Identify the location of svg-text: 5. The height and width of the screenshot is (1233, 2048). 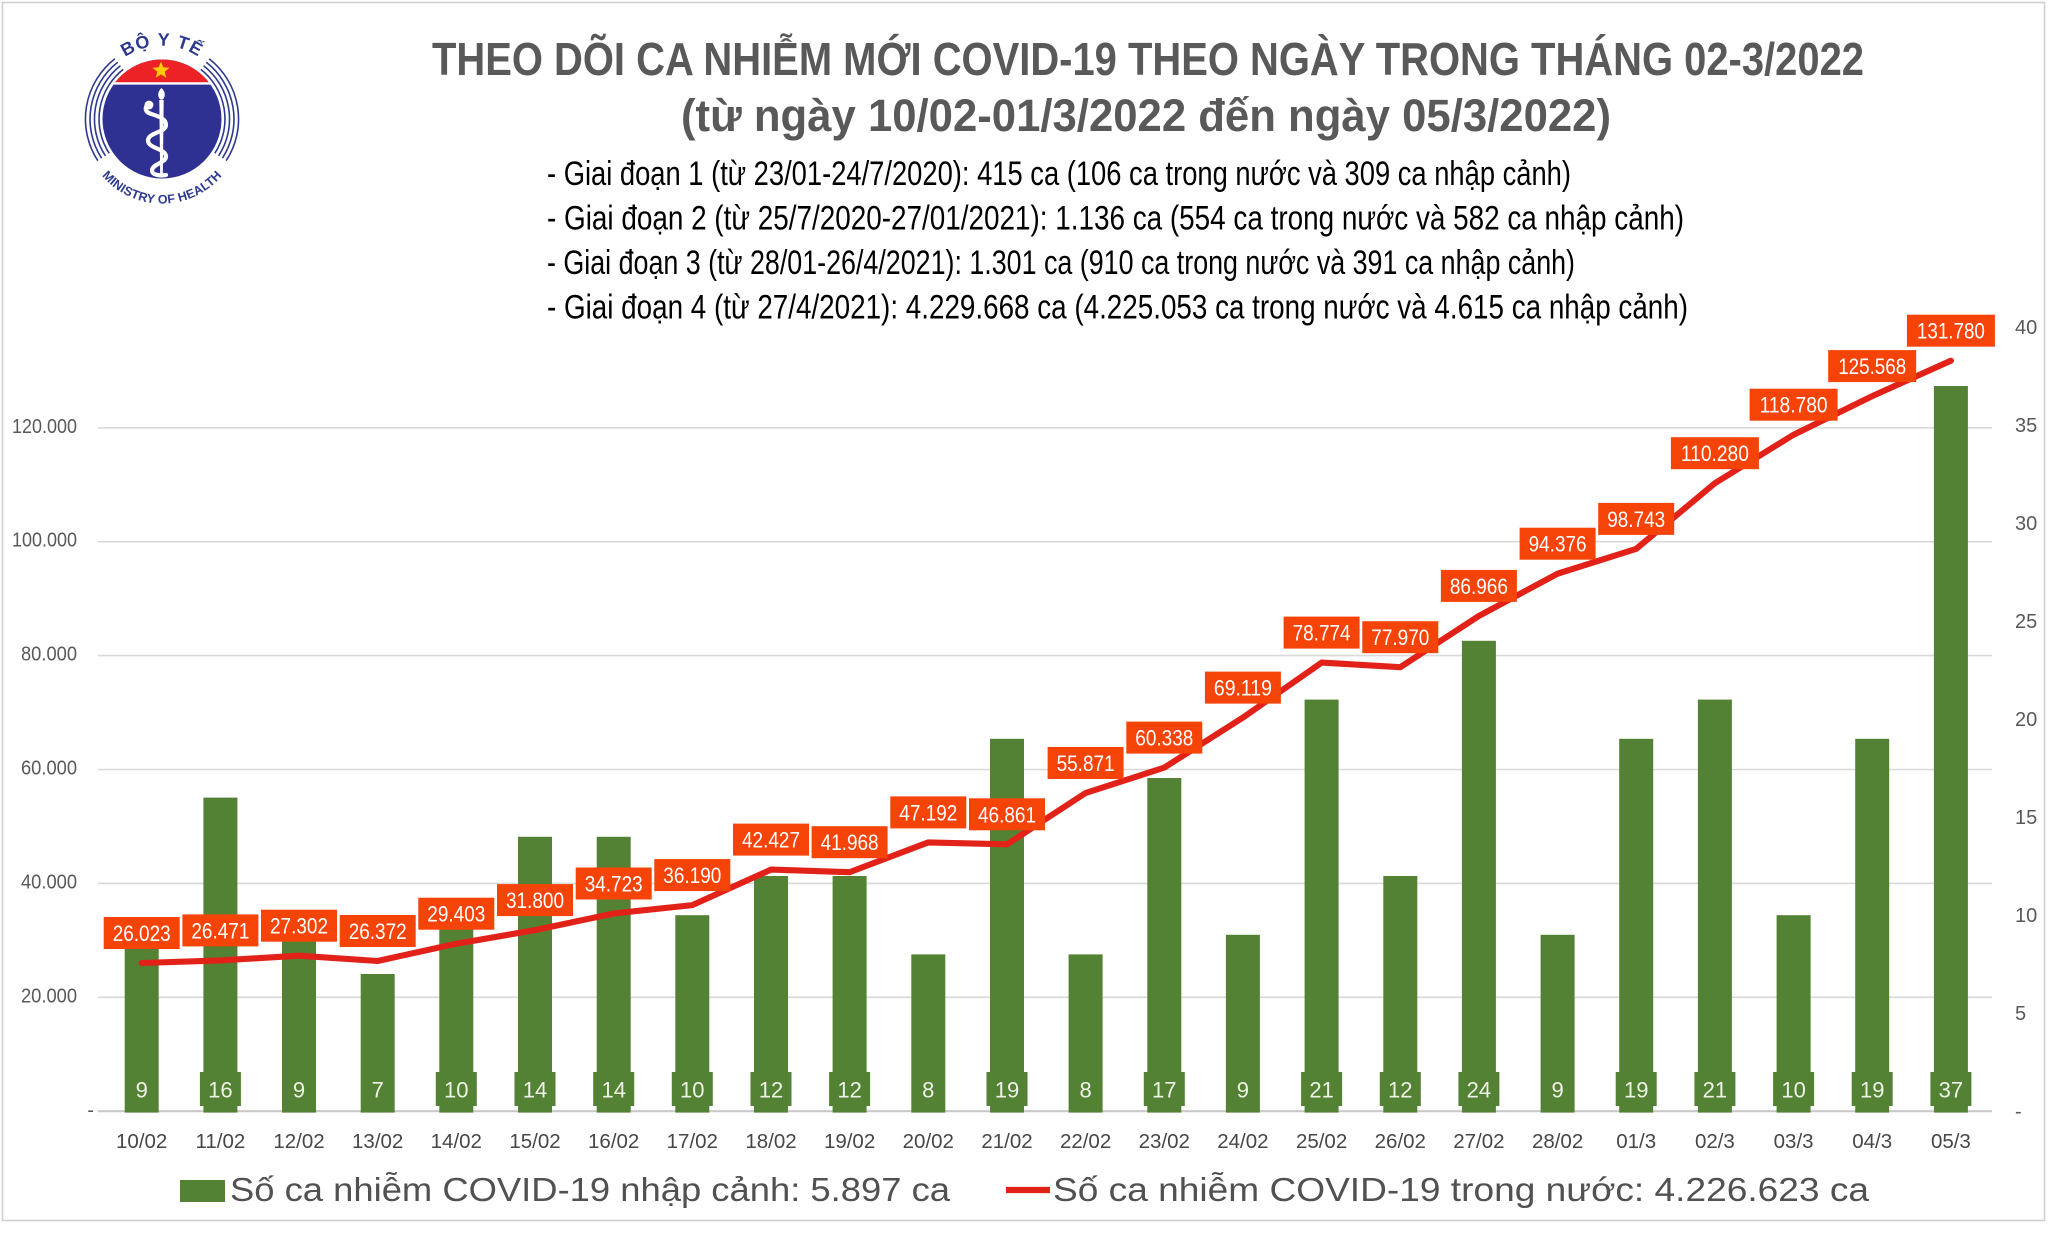
(2020, 1014).